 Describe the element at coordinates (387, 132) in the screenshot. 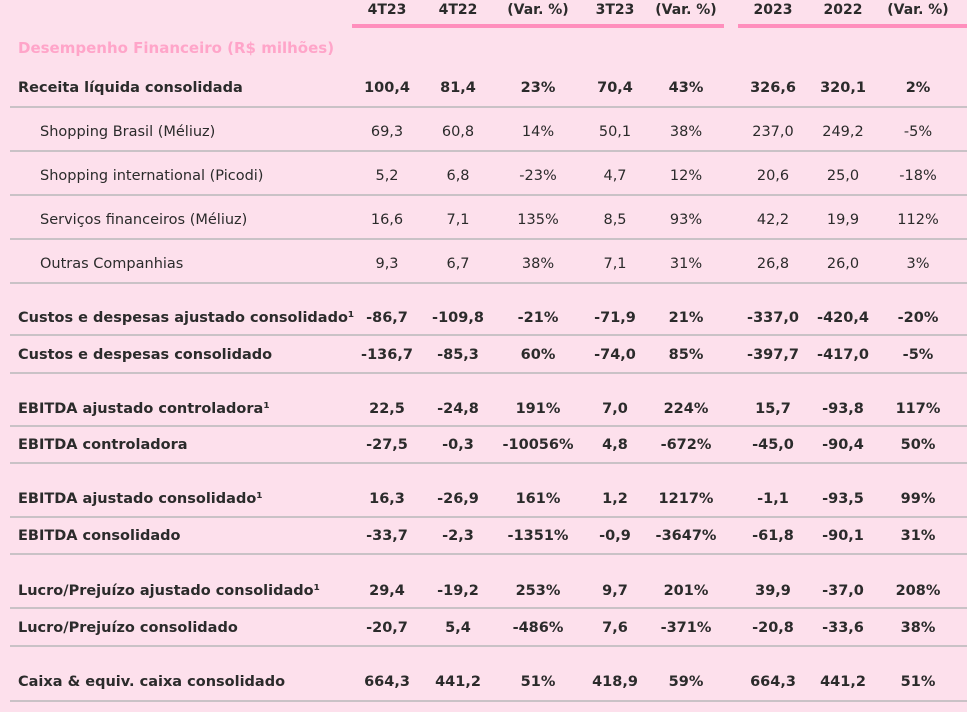

I see `cell-4t23: 69,3` at that location.